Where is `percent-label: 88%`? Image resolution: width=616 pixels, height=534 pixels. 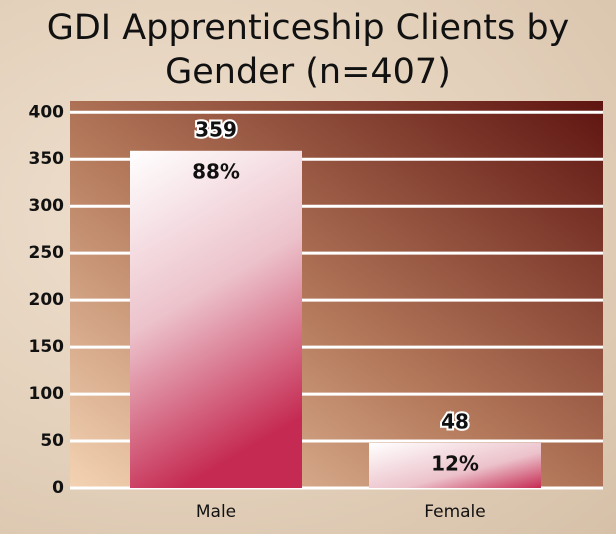 percent-label: 88% is located at coordinates (216, 171).